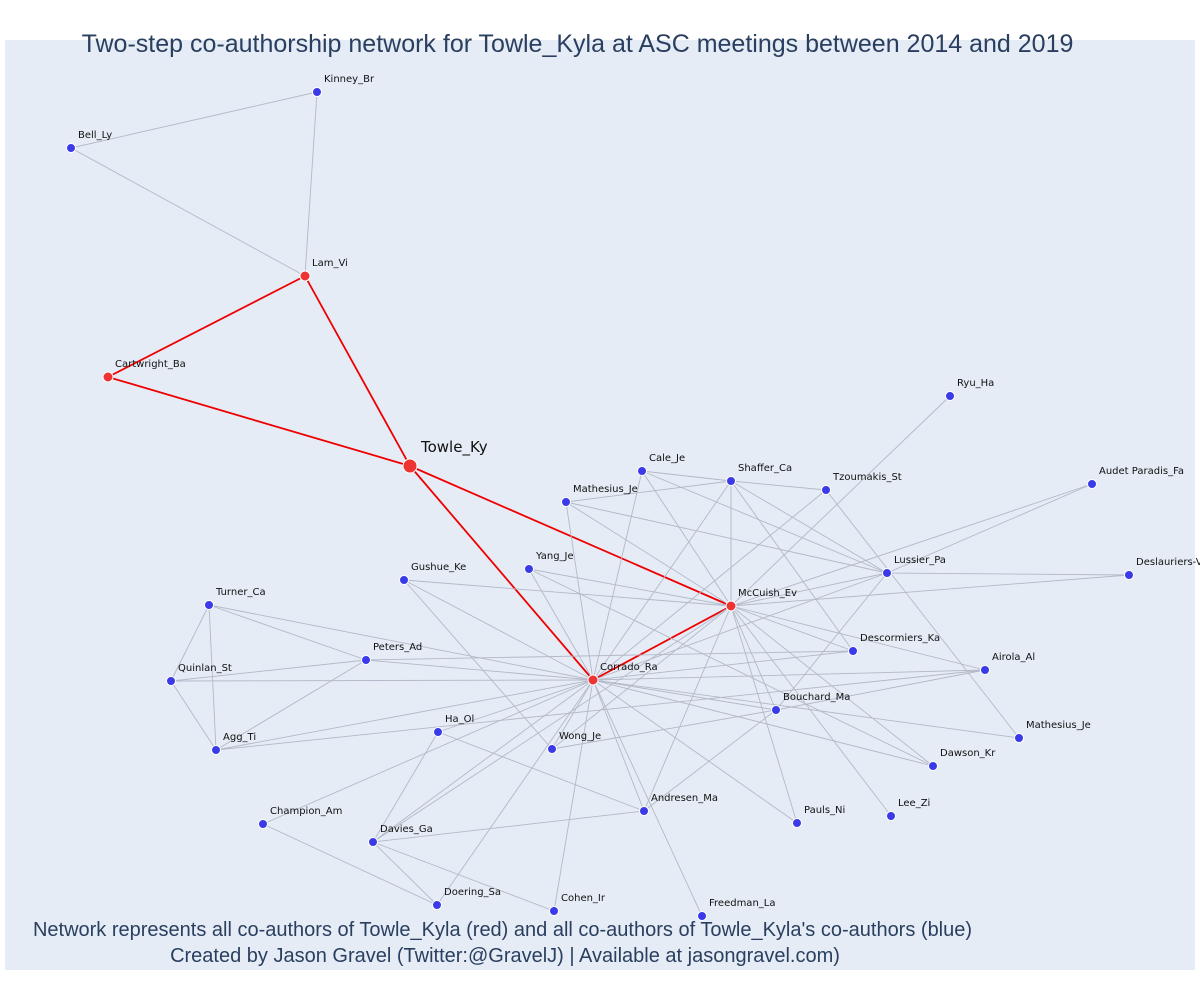 This screenshot has height=1000, width=1200. What do you see at coordinates (686, 538) in the screenshot?
I see `edge-McCuish_Ev-Cale_Je` at bounding box center [686, 538].